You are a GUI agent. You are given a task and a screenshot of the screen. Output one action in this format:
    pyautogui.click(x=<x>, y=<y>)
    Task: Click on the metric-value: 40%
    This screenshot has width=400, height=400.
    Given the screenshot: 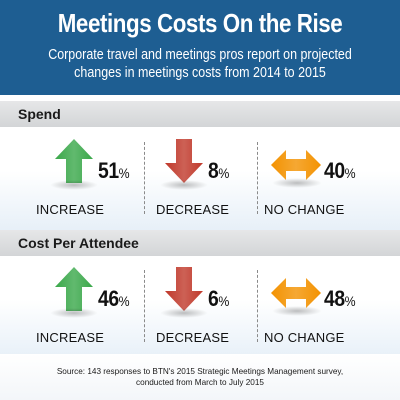 What is the action you would take?
    pyautogui.click(x=340, y=171)
    